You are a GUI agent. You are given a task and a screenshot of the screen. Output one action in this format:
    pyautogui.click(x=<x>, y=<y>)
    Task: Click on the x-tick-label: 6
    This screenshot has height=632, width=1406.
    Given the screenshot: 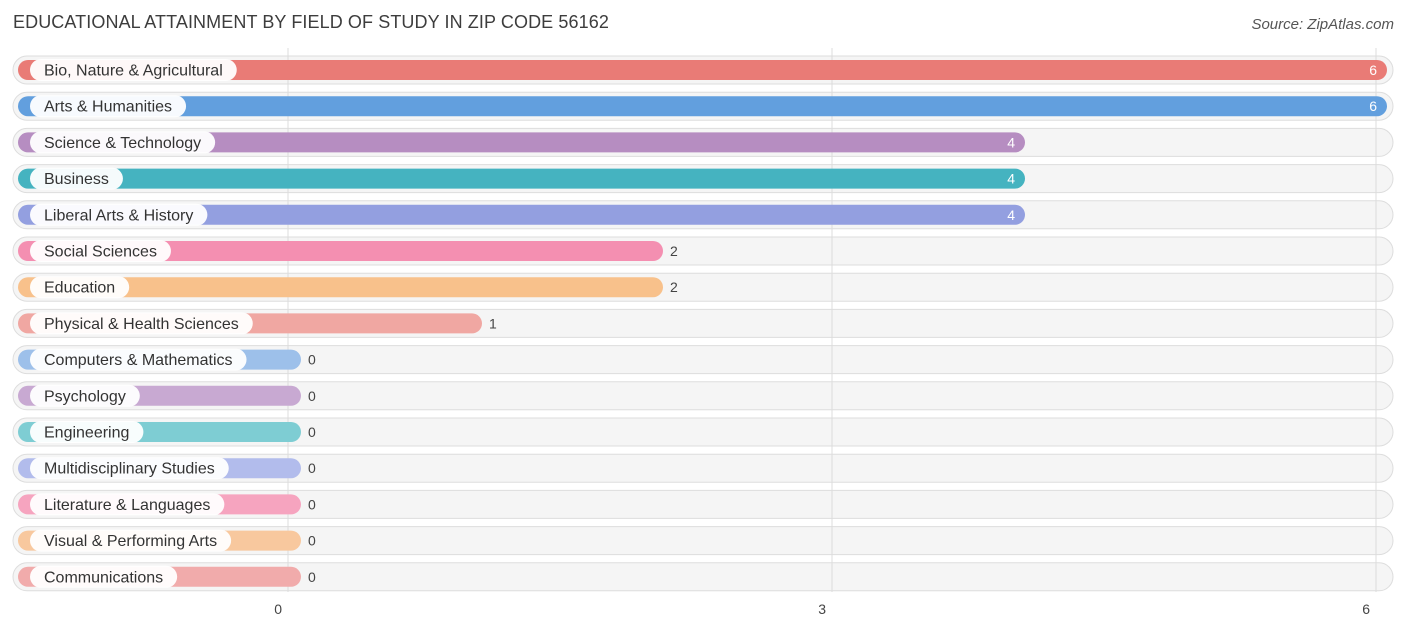 What is the action you would take?
    pyautogui.click(x=1366, y=609)
    